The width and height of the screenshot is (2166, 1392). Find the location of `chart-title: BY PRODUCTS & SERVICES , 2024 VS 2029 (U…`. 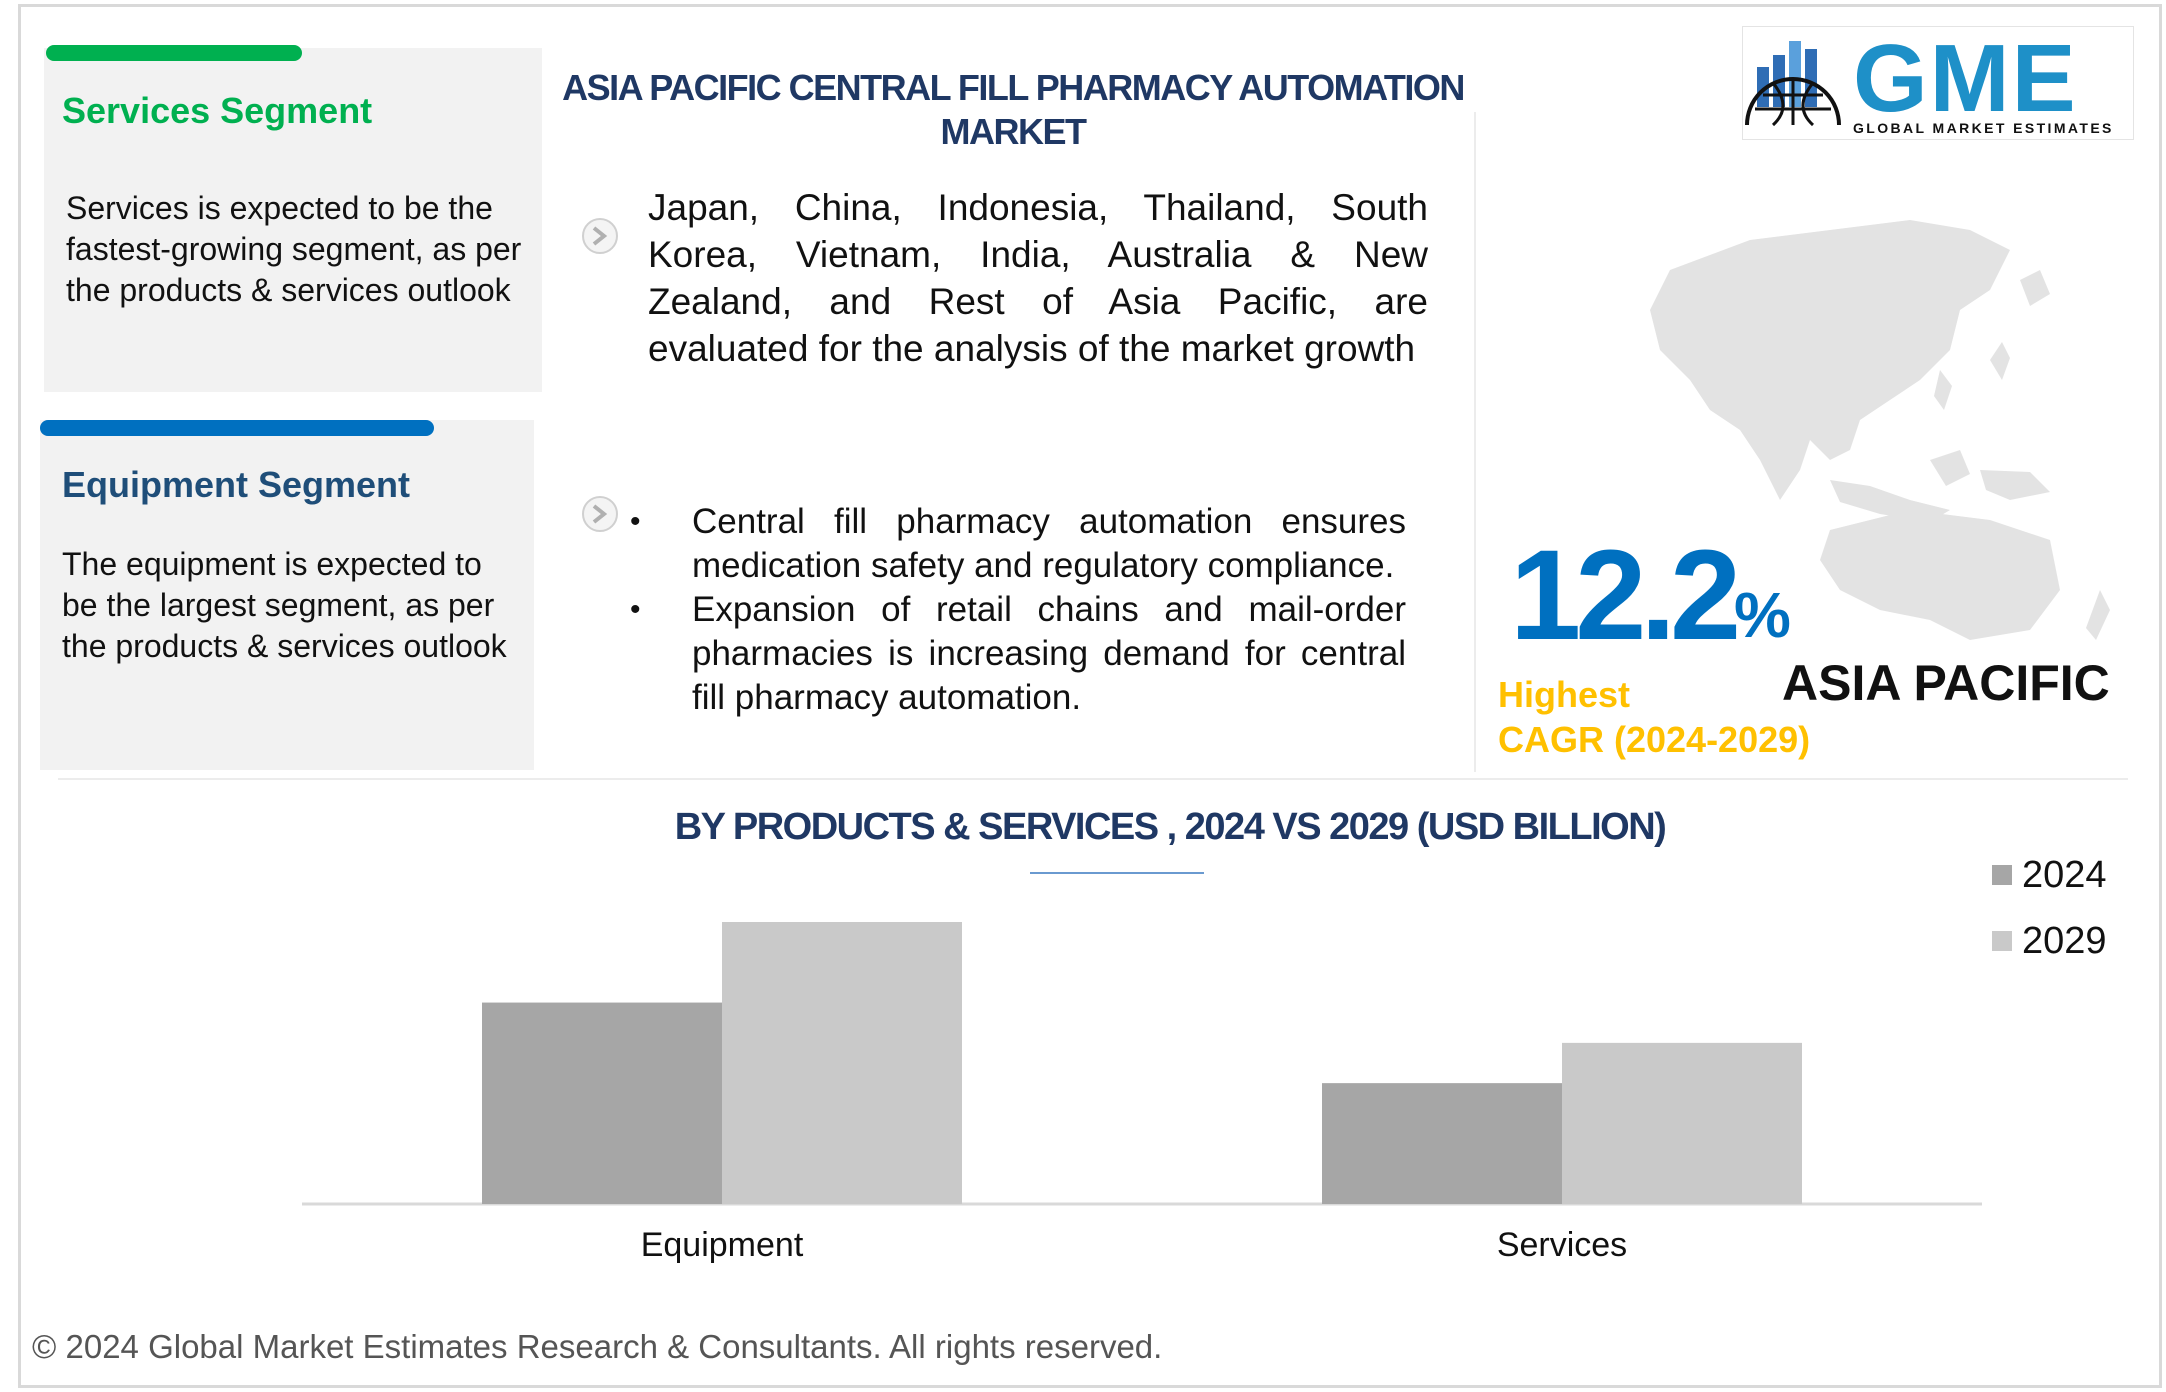

chart-title: BY PRODUCTS & SERVICES , 2024 VS 2029 (U… is located at coordinates (1170, 827).